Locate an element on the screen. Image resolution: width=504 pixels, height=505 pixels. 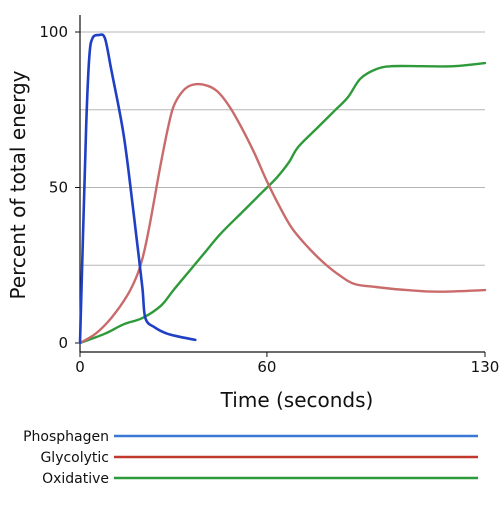
x-tick-label: 130 is located at coordinates (485, 367).